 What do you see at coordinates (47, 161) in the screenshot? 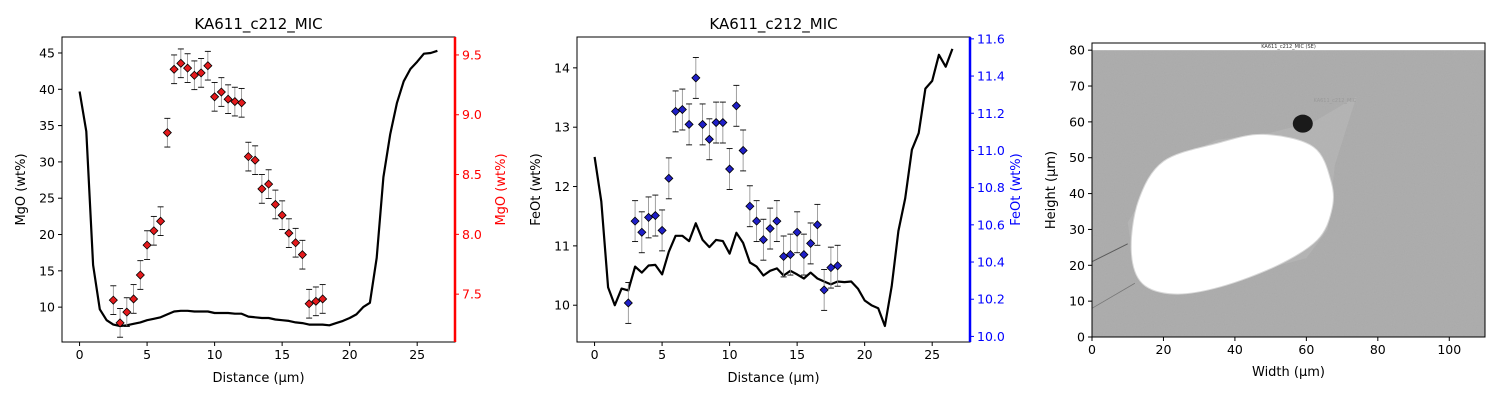
I see `y-tick-label: 30` at bounding box center [47, 161].